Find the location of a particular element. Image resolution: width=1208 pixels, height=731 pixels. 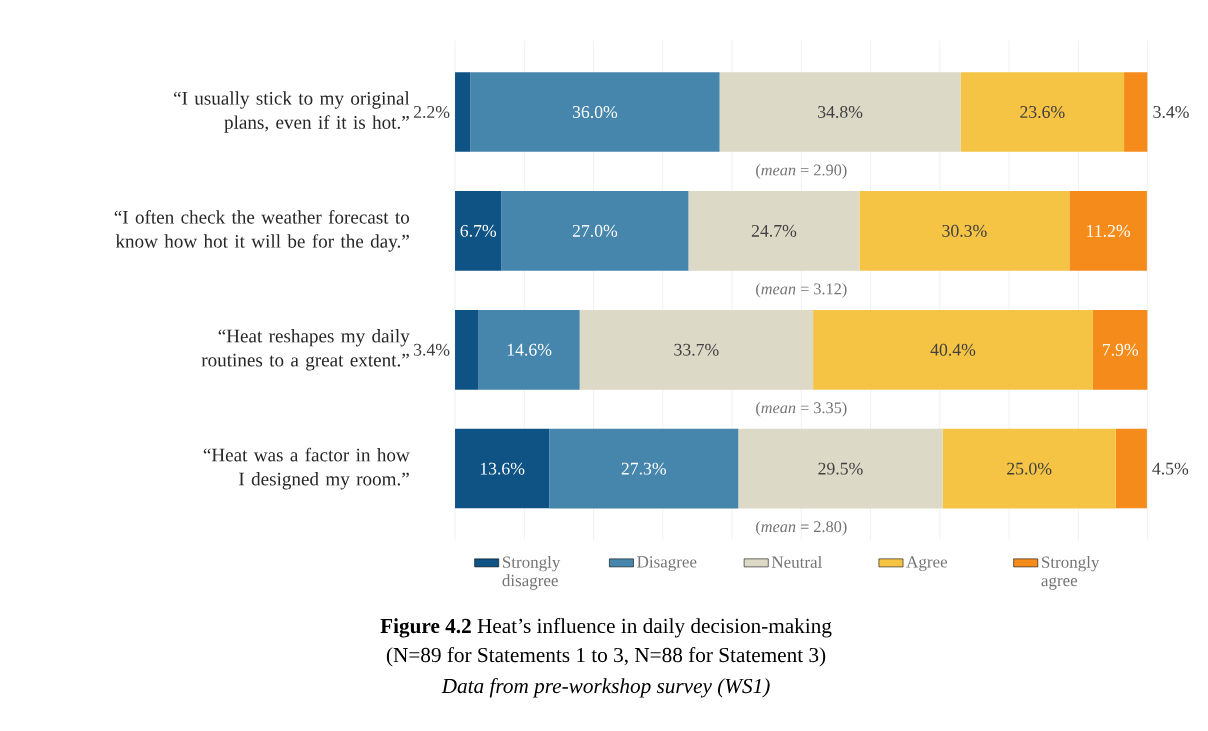

data-label: 27.0% is located at coordinates (595, 230).